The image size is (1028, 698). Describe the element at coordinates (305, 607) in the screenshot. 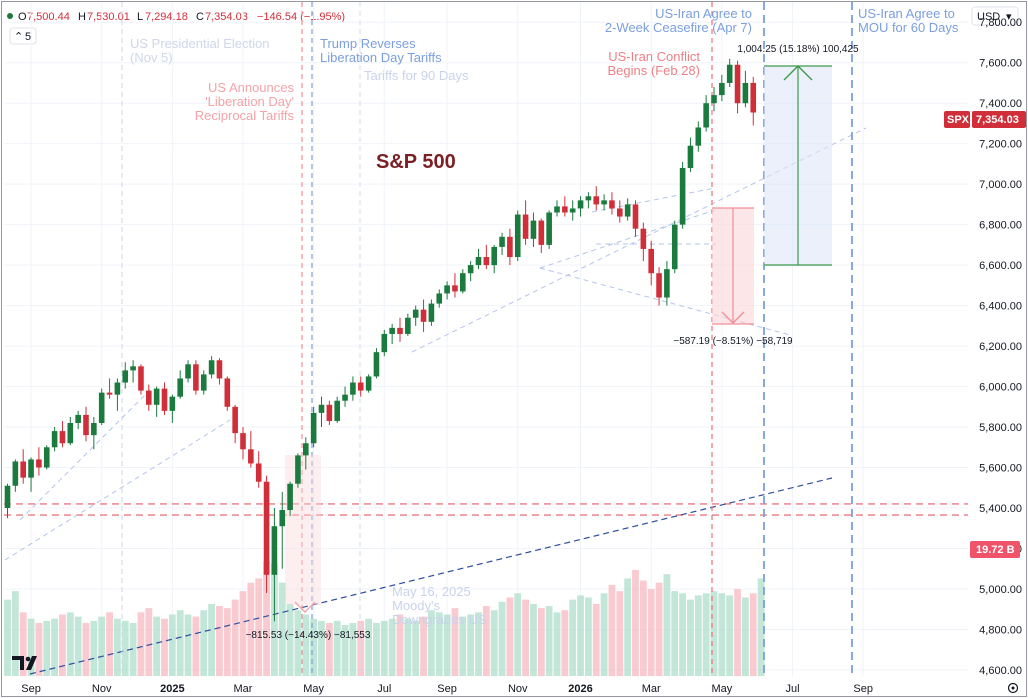

I see `arrow-down-icon` at that location.